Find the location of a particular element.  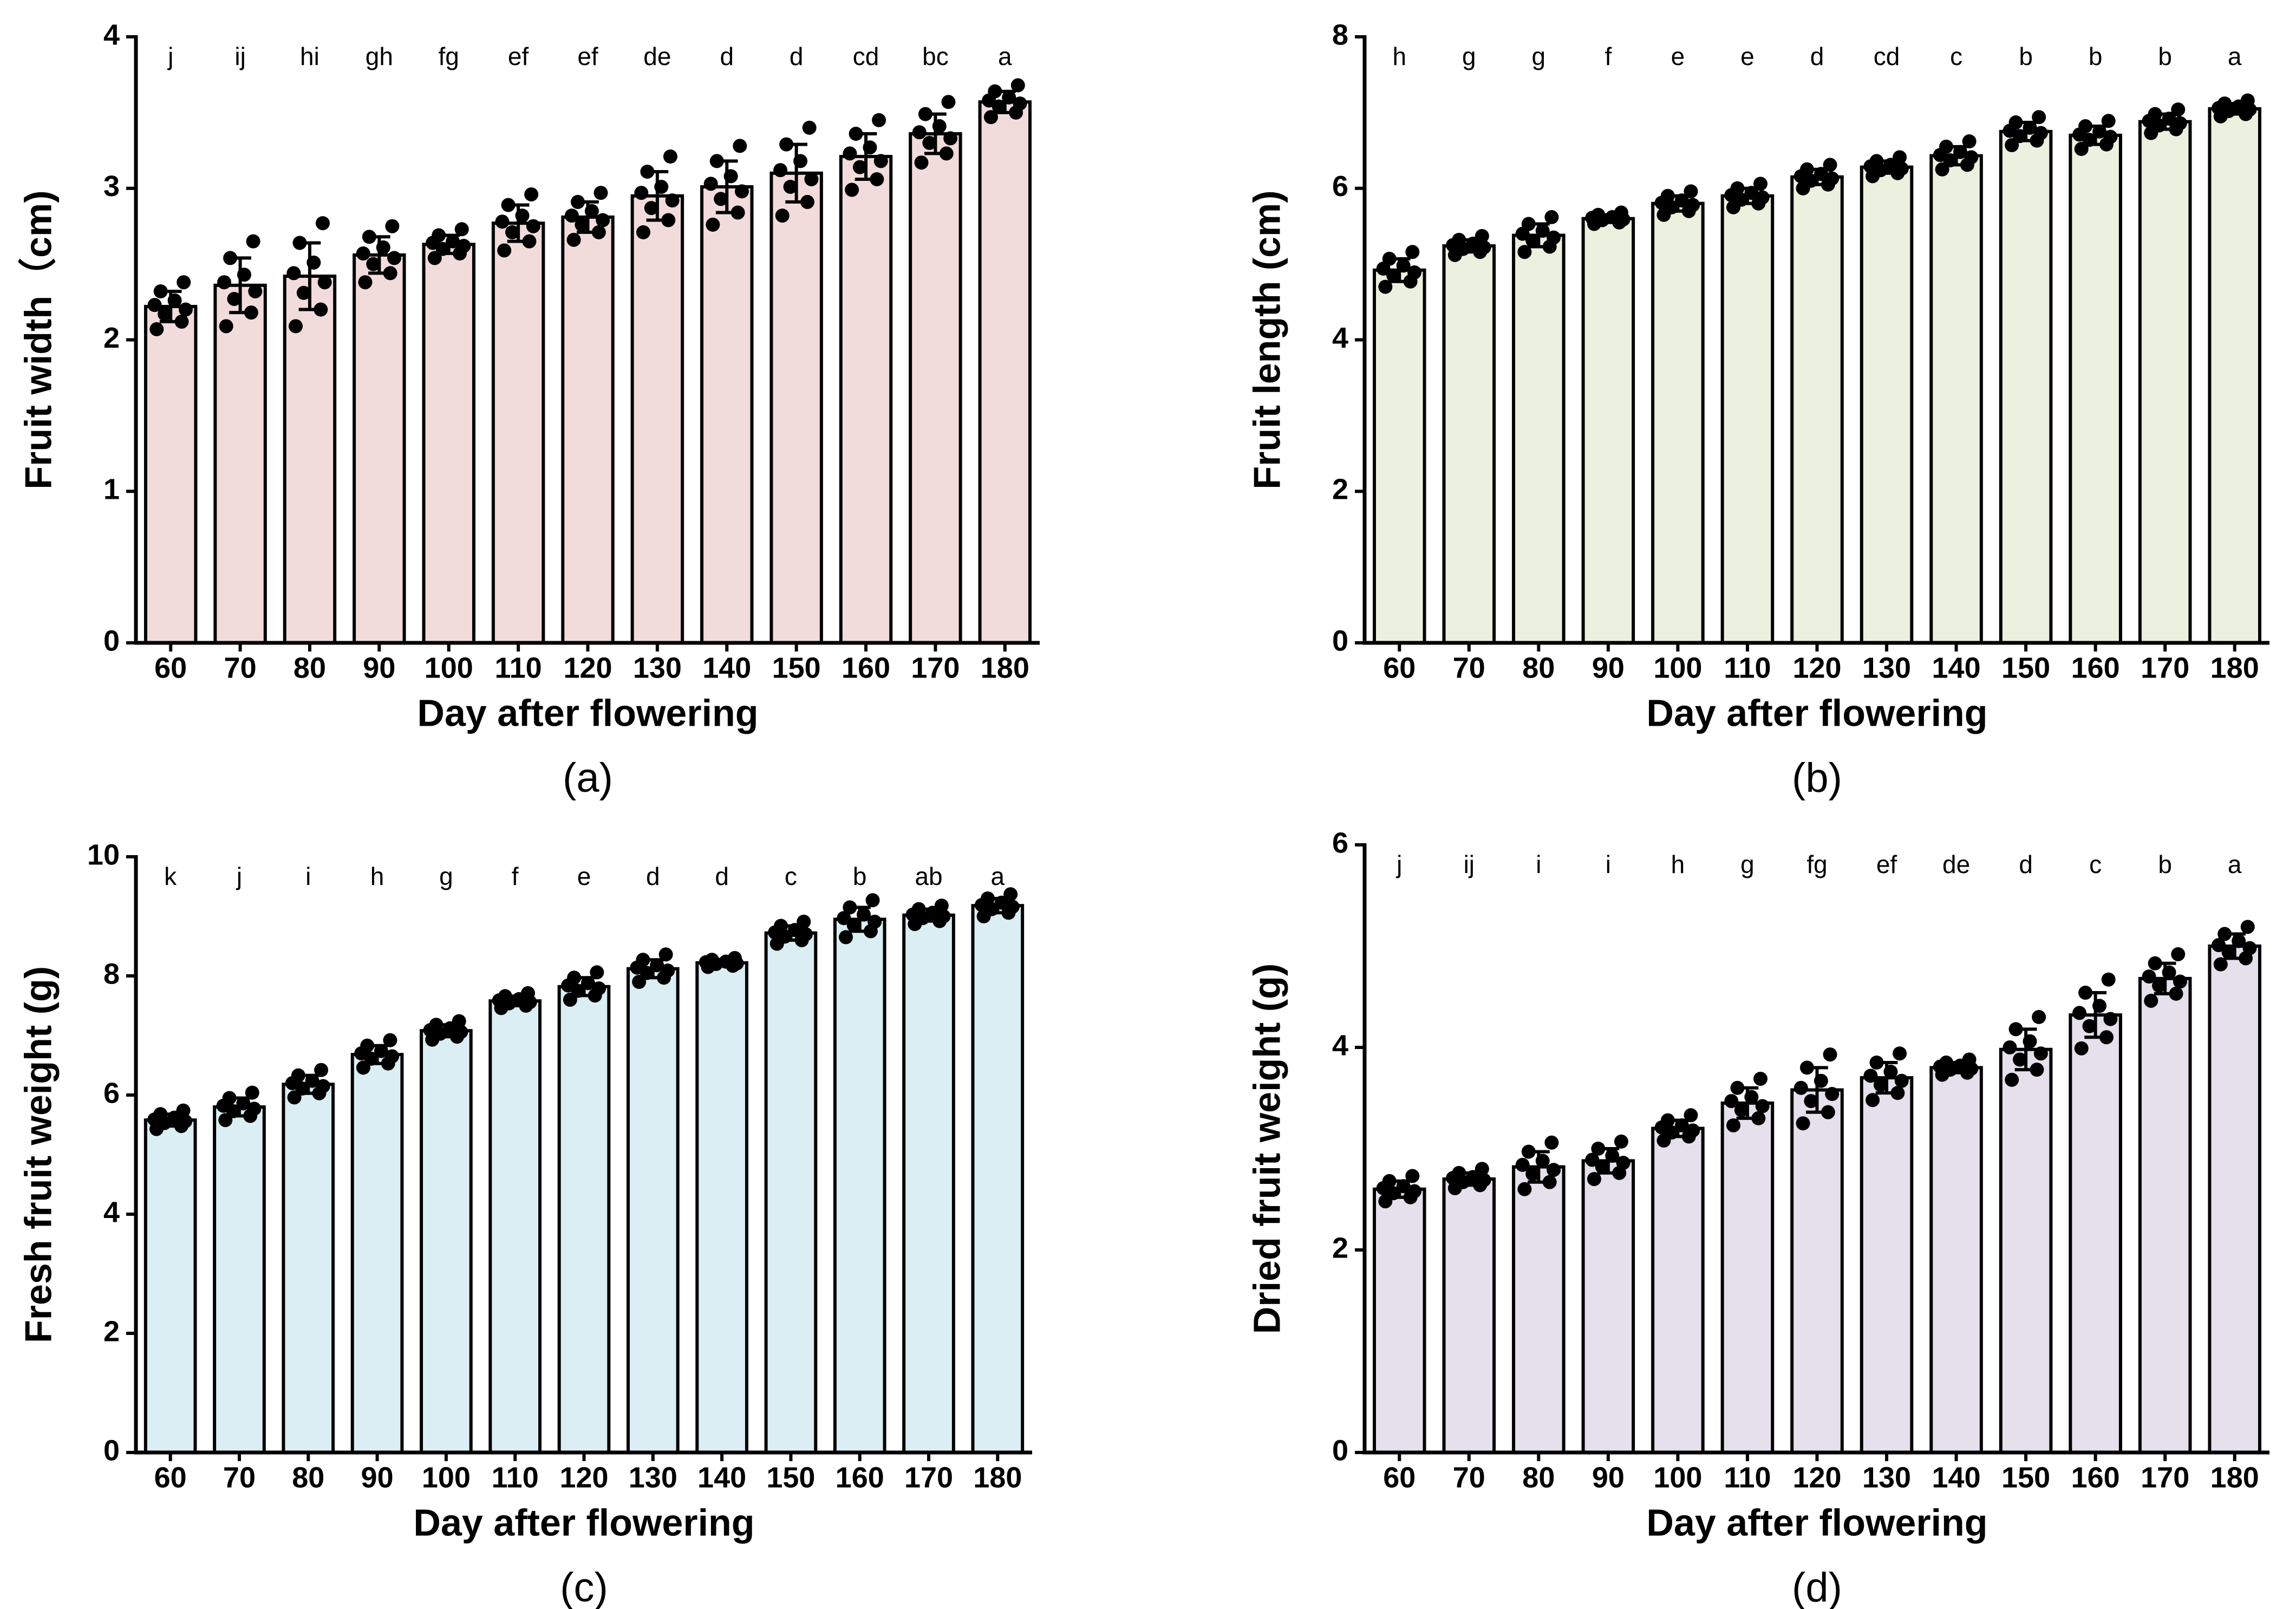

x-tick-label: 170 is located at coordinates (2165, 668).